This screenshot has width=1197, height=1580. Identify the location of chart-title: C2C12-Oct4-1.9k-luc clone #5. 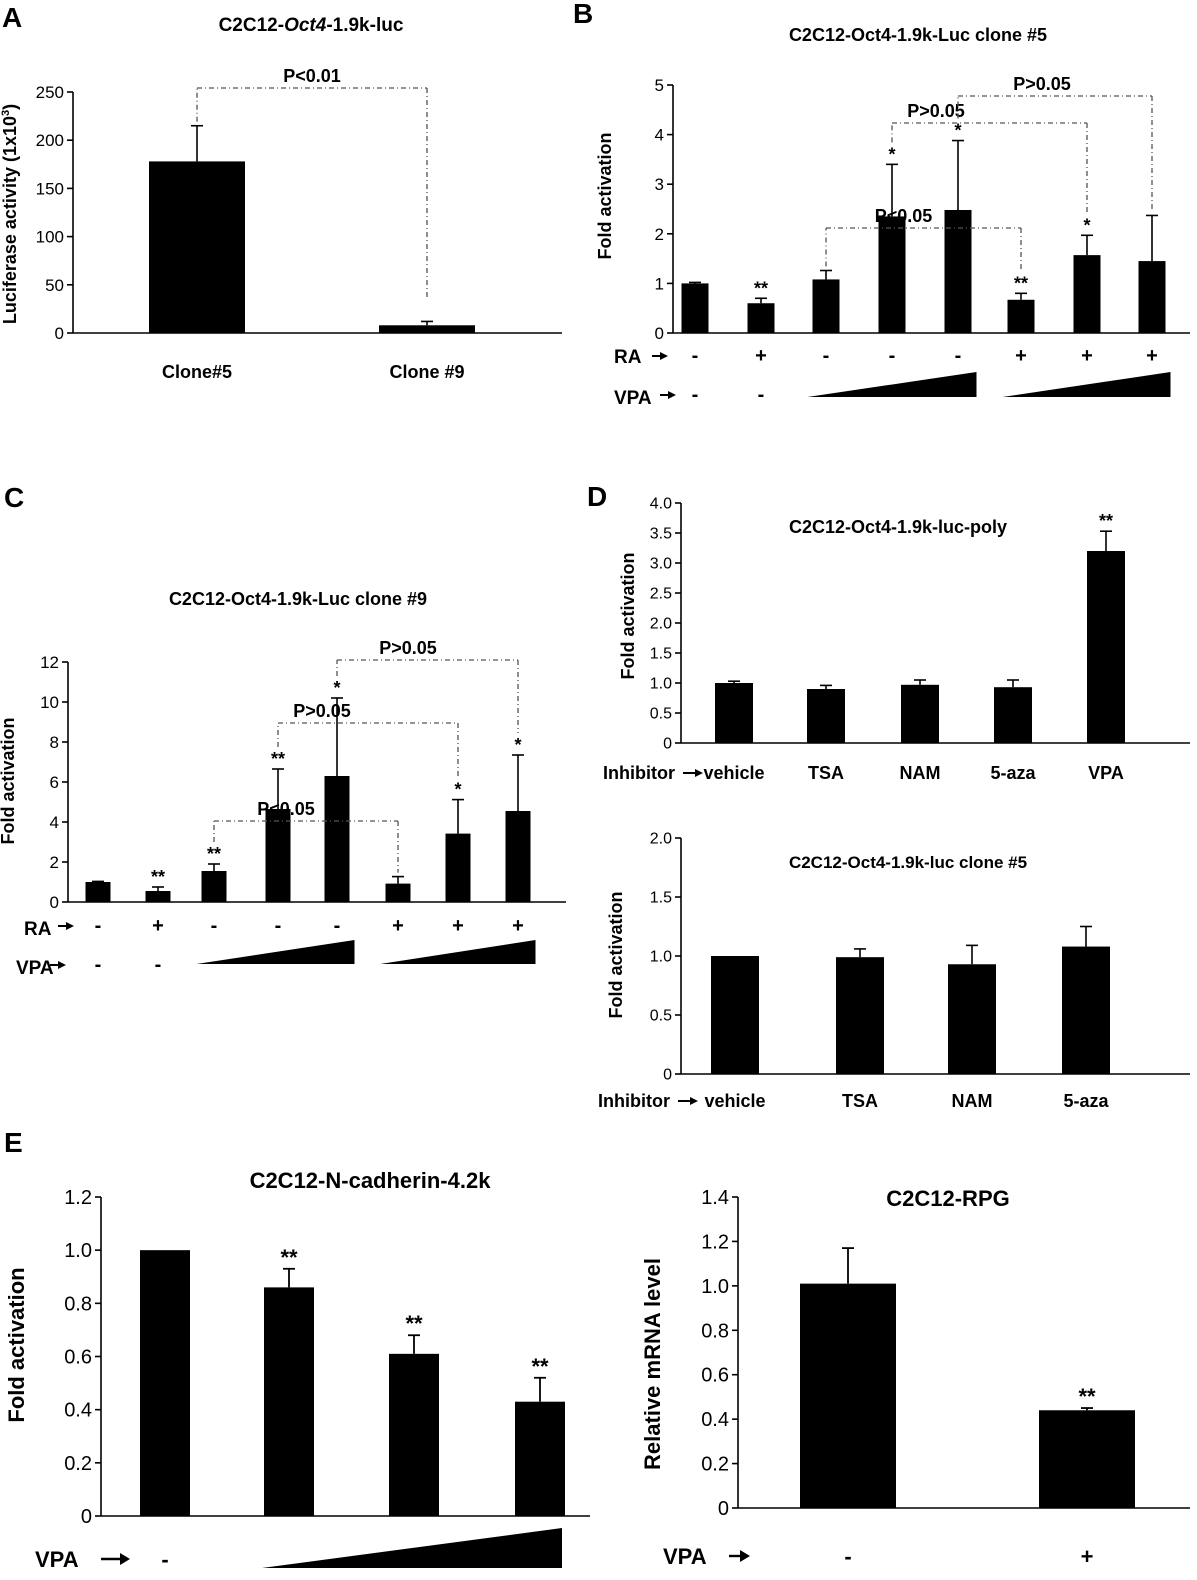
(908, 862).